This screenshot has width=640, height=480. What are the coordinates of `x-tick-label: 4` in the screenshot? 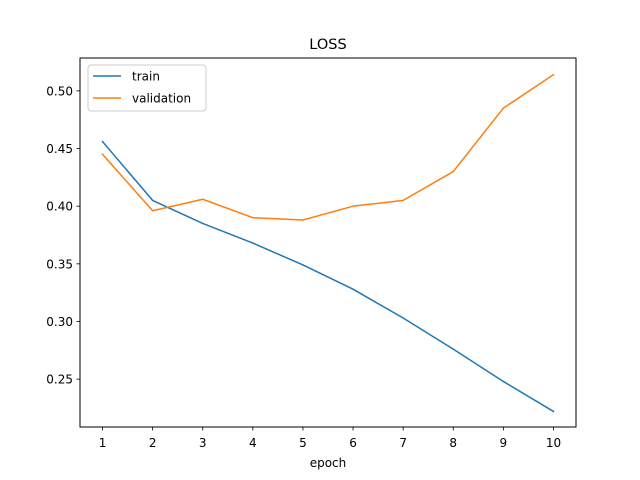 It's located at (253, 443).